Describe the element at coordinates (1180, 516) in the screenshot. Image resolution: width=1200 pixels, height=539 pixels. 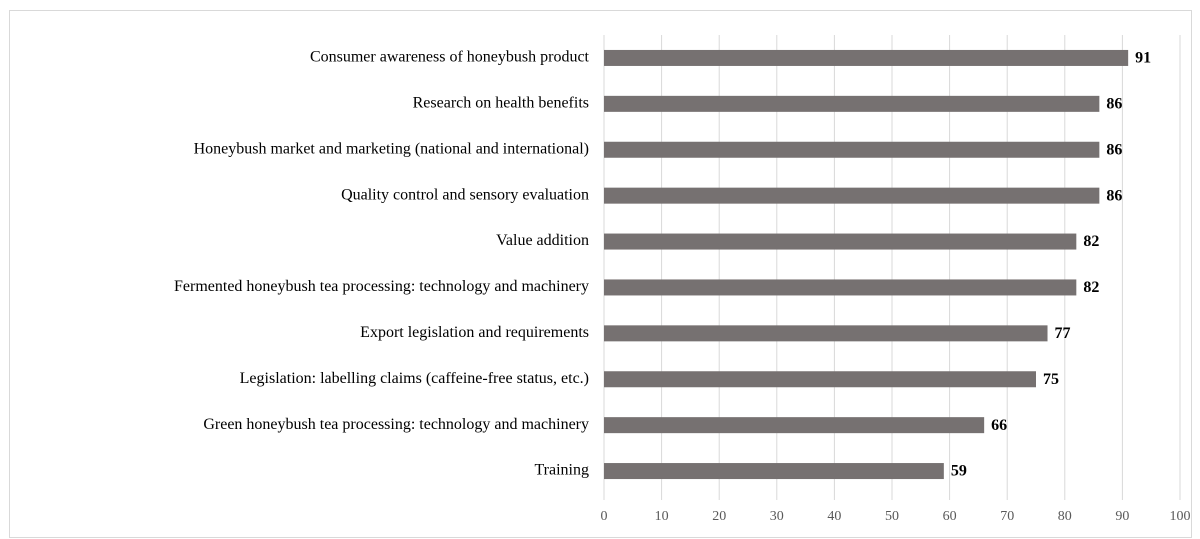
I see `x-tick-label: 100` at that location.